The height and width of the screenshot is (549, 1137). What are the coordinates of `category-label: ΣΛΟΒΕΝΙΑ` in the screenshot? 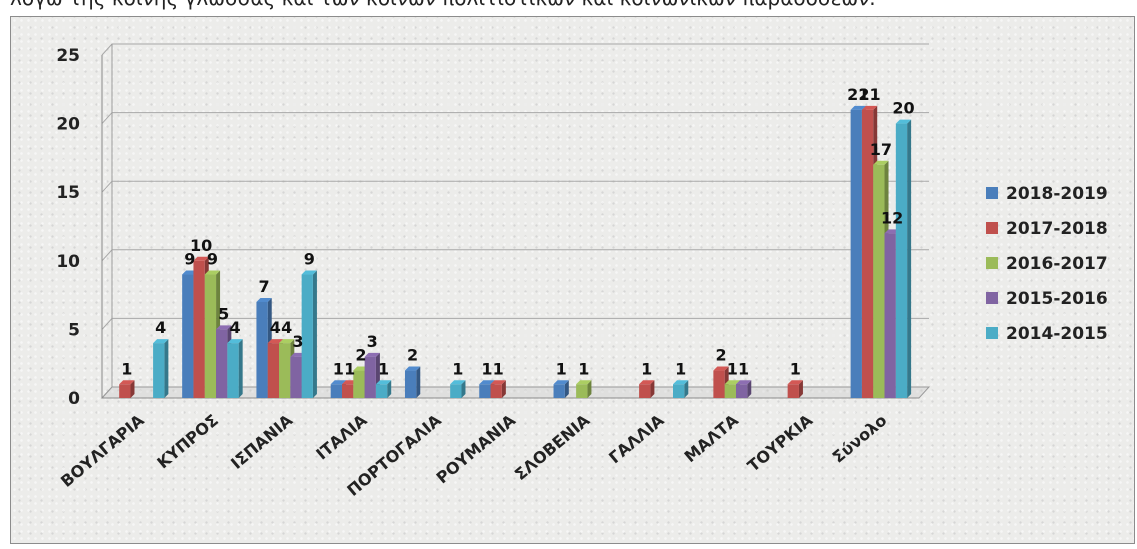 It's located at (552, 447).